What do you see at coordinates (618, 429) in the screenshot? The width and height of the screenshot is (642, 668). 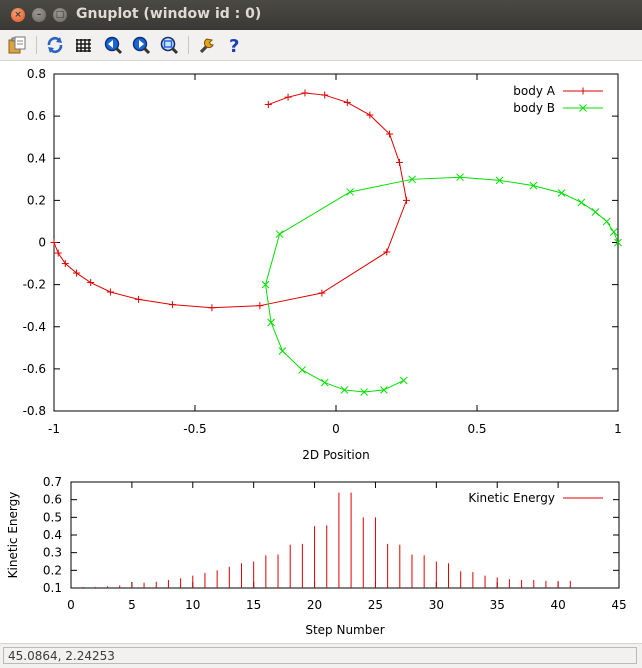 I see `x-tick-label: 1` at bounding box center [618, 429].